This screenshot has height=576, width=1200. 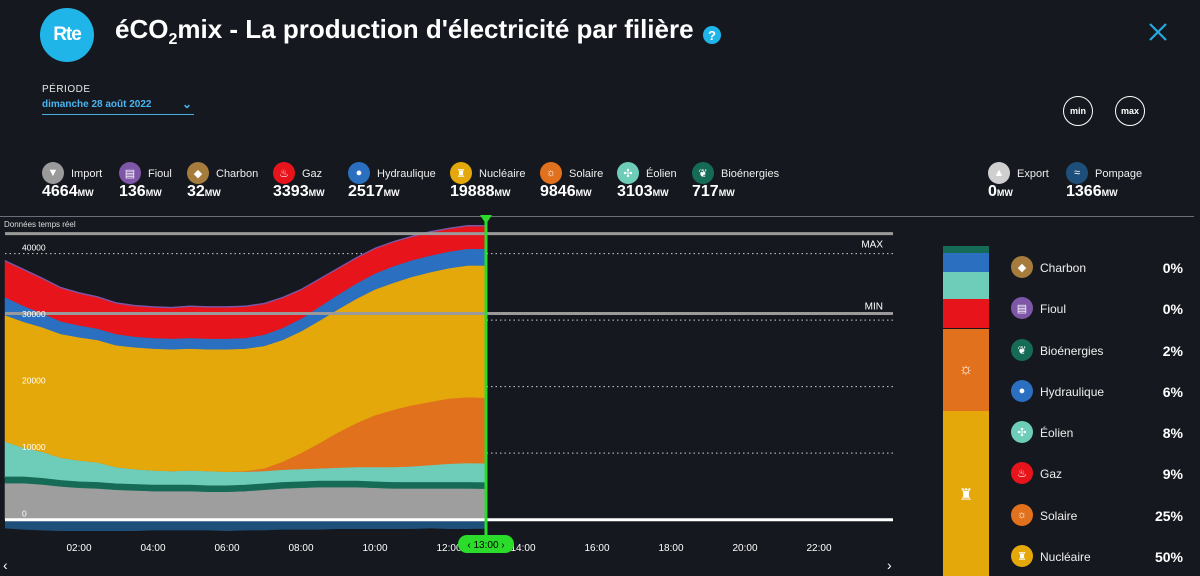 I want to click on legend-item: ✣ Éolien 8%, so click(x=1098, y=433).